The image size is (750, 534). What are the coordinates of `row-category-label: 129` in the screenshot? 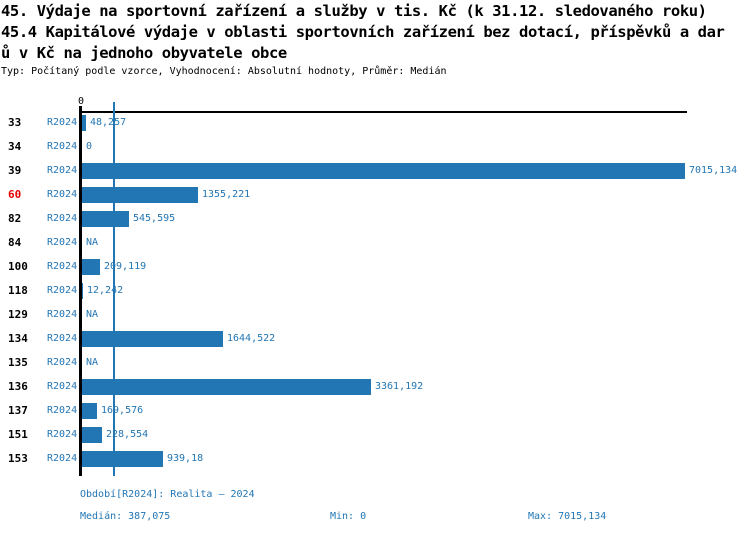 It's located at (18, 314).